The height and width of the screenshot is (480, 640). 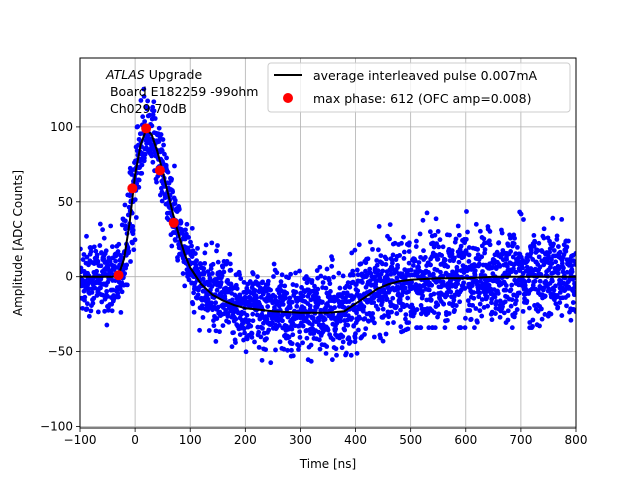 I want to click on y-tick-label: 100, so click(x=61, y=127).